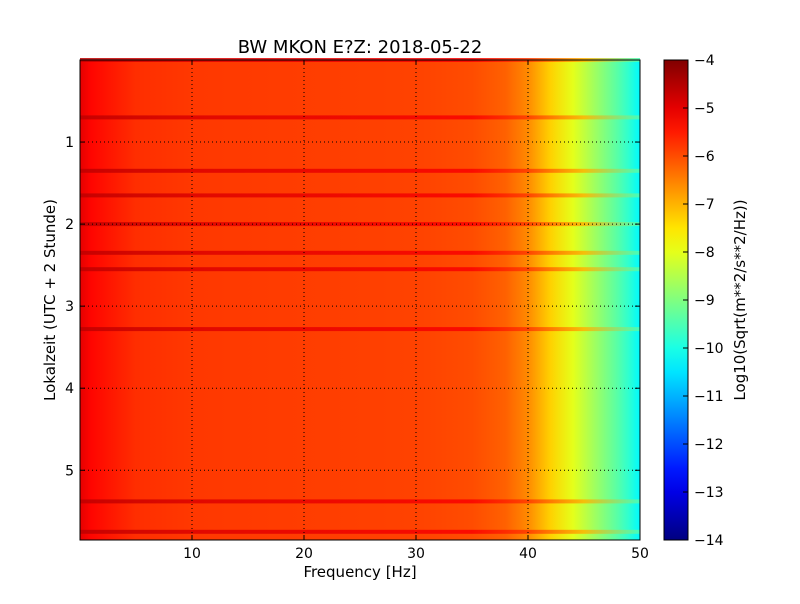  Describe the element at coordinates (69, 471) in the screenshot. I see `y-tick-label: 5` at that location.